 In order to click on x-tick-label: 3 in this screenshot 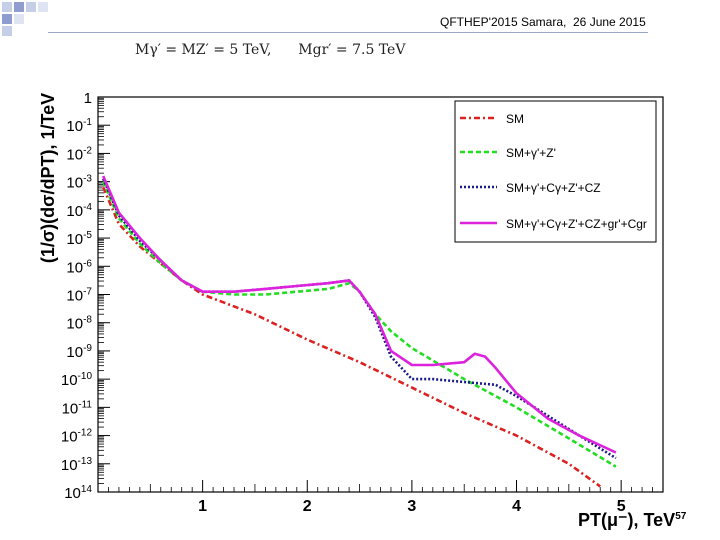, I will do `click(411, 506)`.